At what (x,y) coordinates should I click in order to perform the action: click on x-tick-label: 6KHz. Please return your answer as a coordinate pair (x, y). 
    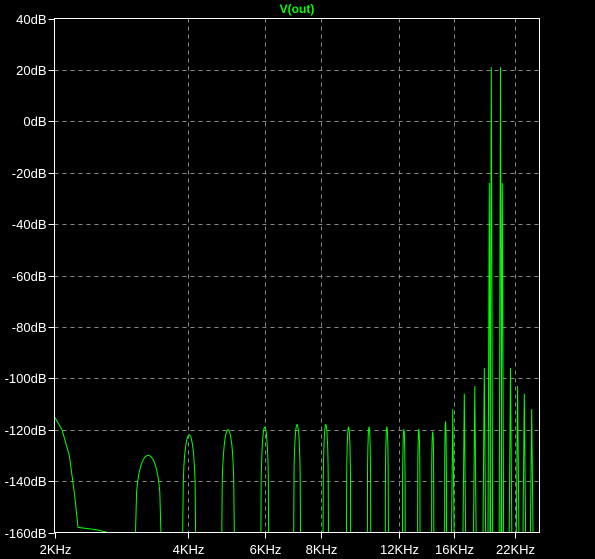
    Looking at the image, I should click on (266, 549).